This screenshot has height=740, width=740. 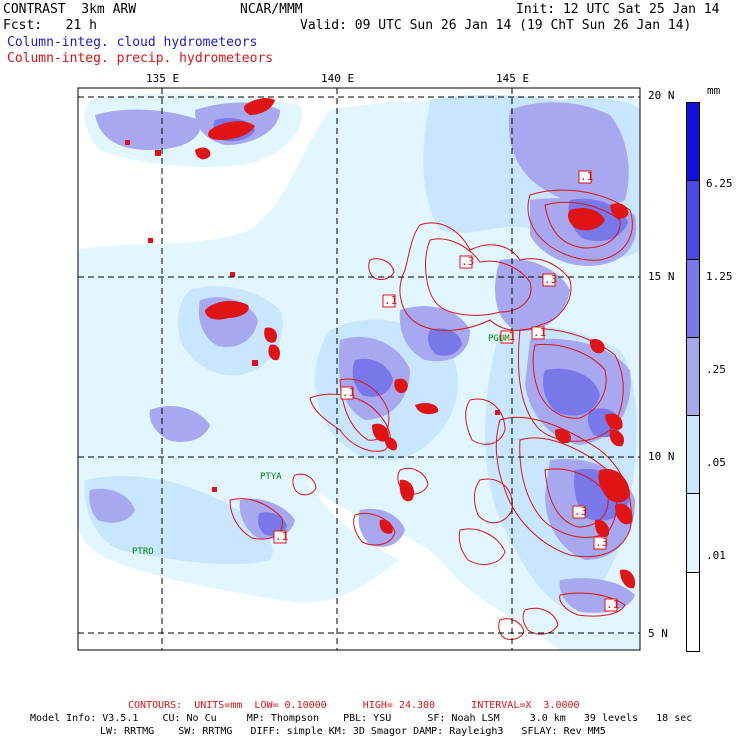 What do you see at coordinates (661, 276) in the screenshot?
I see `lat-label-15: 15 N` at bounding box center [661, 276].